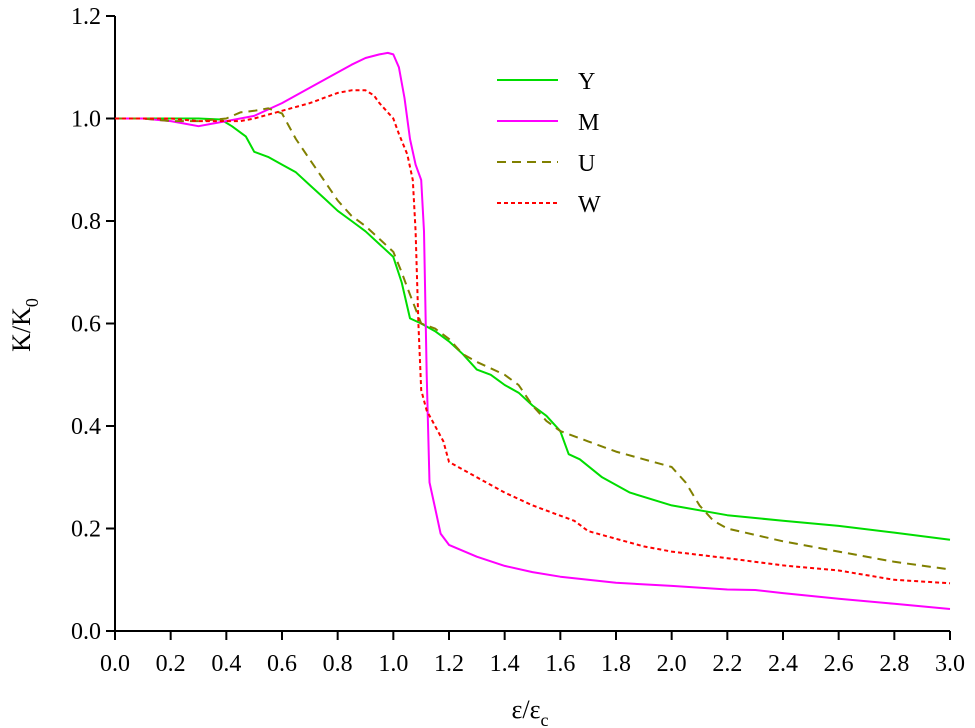  What do you see at coordinates (589, 205) in the screenshot?
I see `legend-label-w: W` at bounding box center [589, 205].